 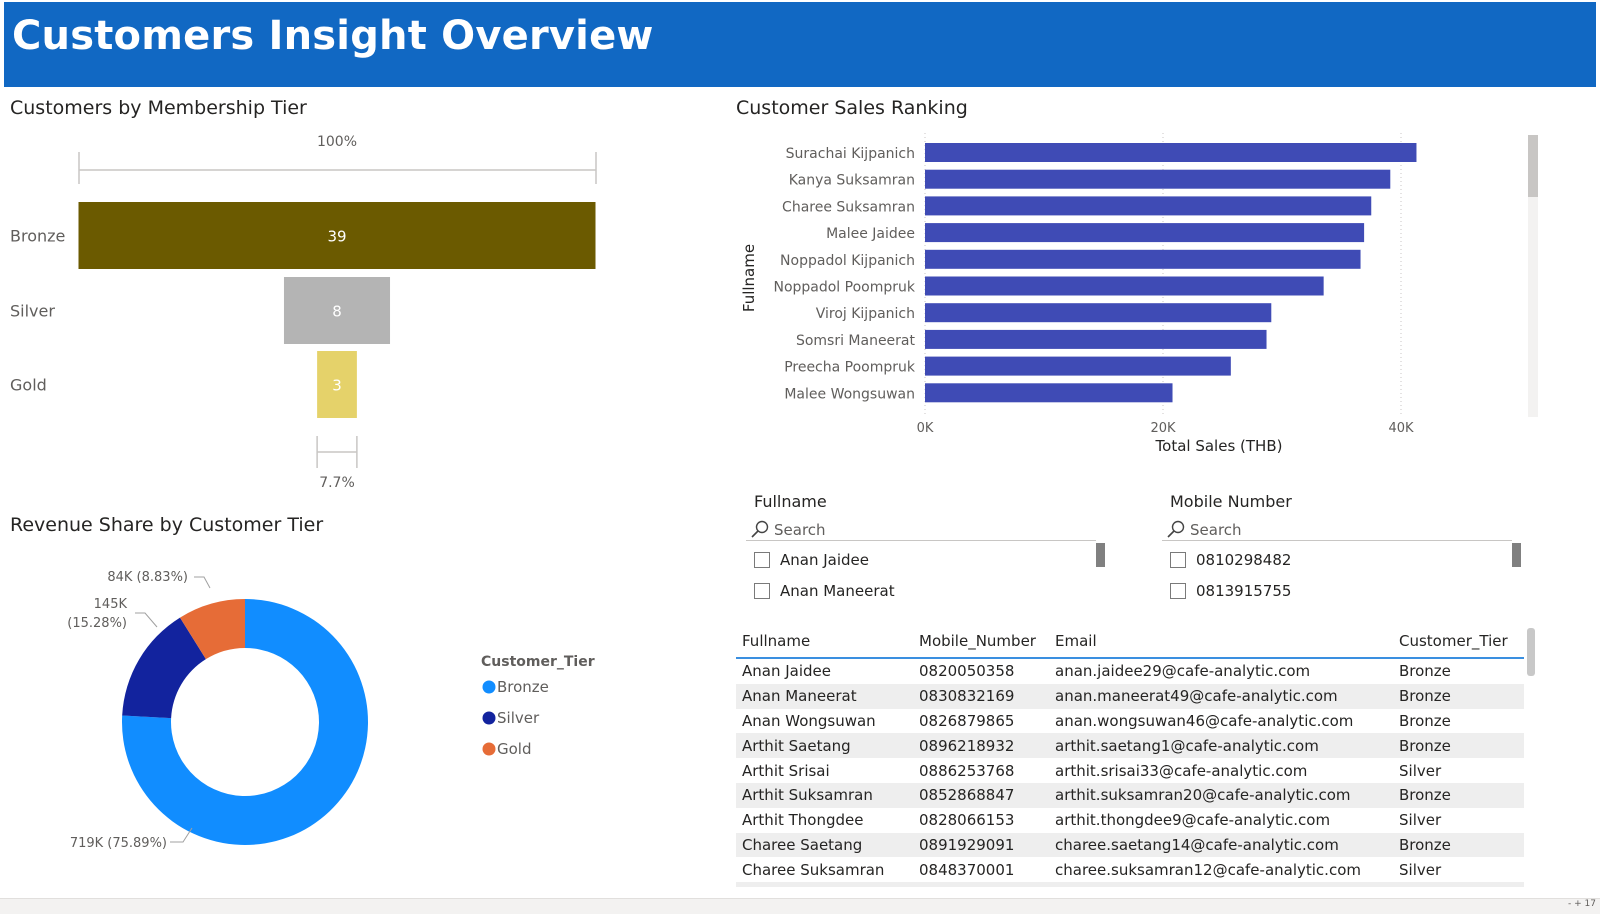 I want to click on fullname-slicer-scrollbar, so click(x=1100, y=555).